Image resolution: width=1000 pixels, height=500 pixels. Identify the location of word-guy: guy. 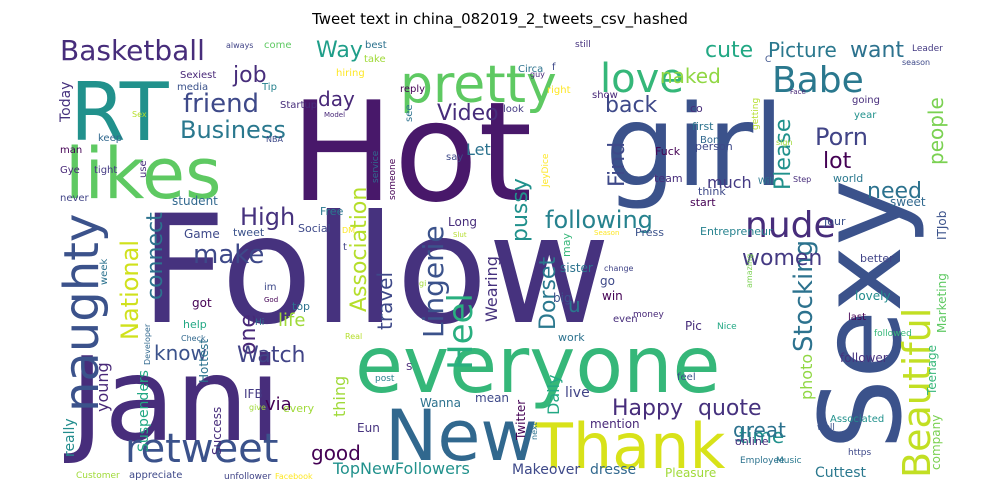
(537, 74).